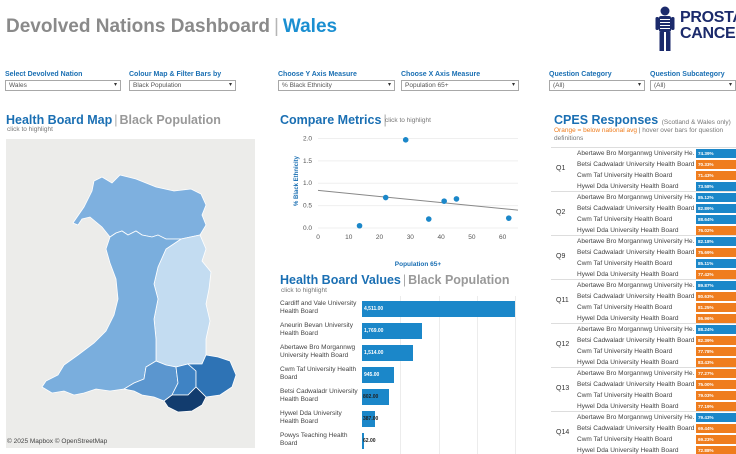  I want to click on hbv-row-label: Aneurin Bevan University Health Board, so click(316, 329).